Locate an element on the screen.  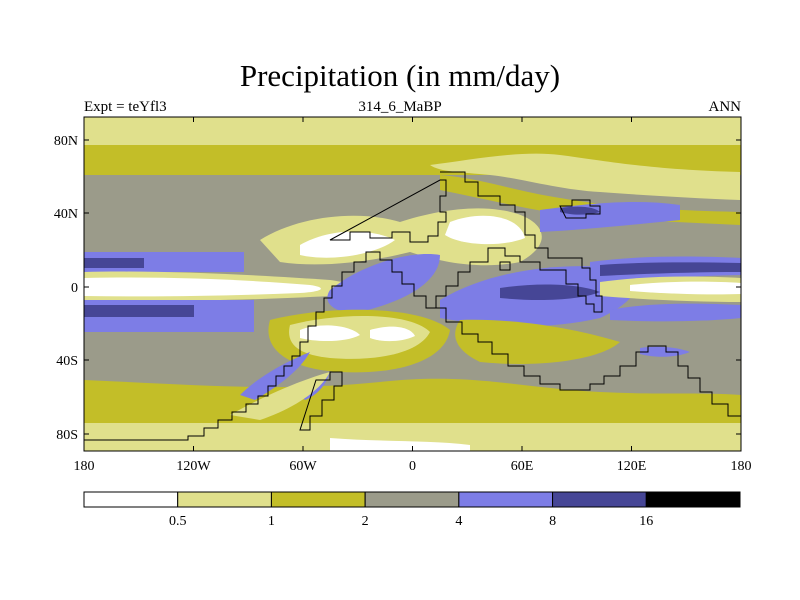
colorbar-label: 0.5 is located at coordinates (178, 521).